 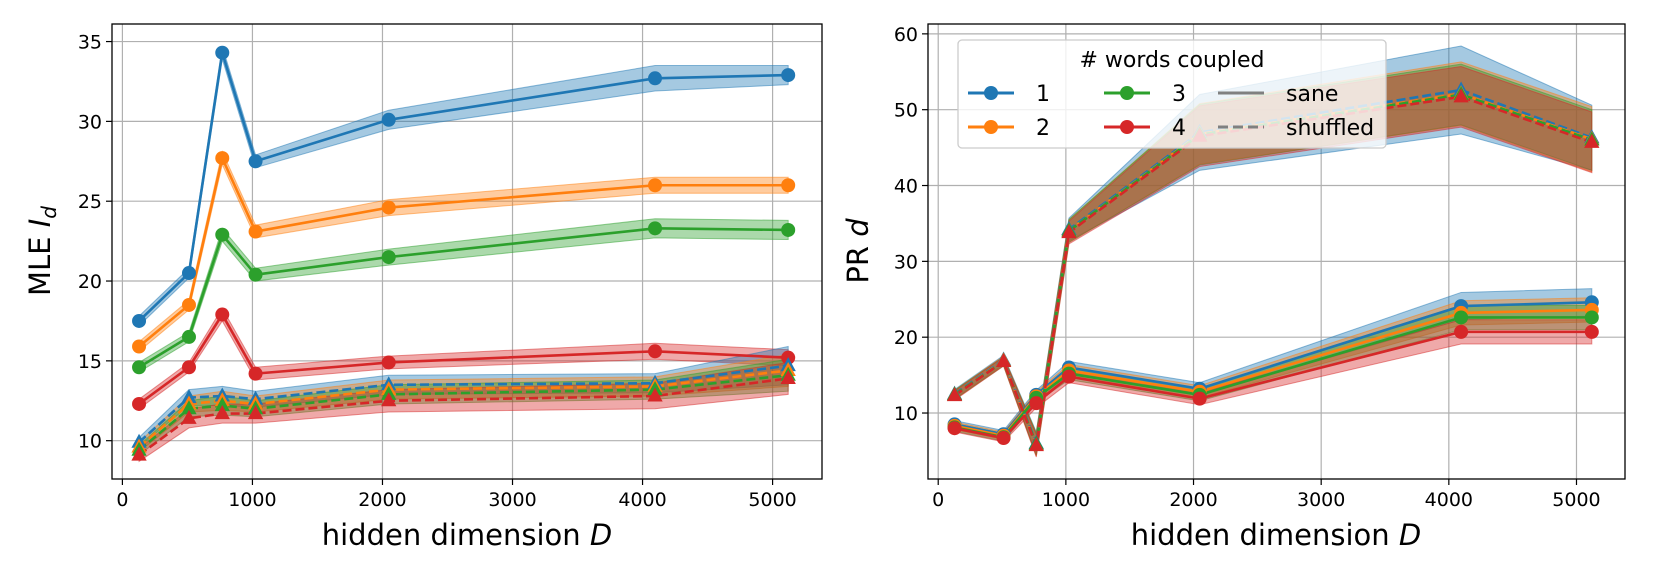 I want to click on right-x-axis-label-var: D, so click(x=1410, y=535).